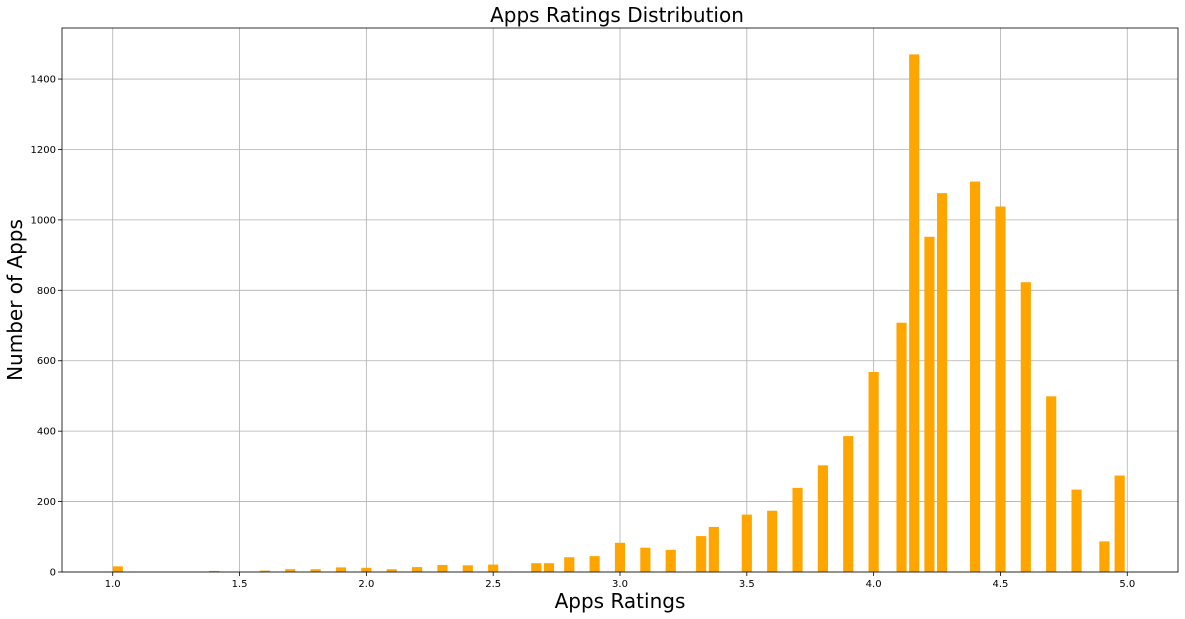 The height and width of the screenshot is (619, 1185). I want to click on y-axis-label: Number of Apps, so click(15, 300).